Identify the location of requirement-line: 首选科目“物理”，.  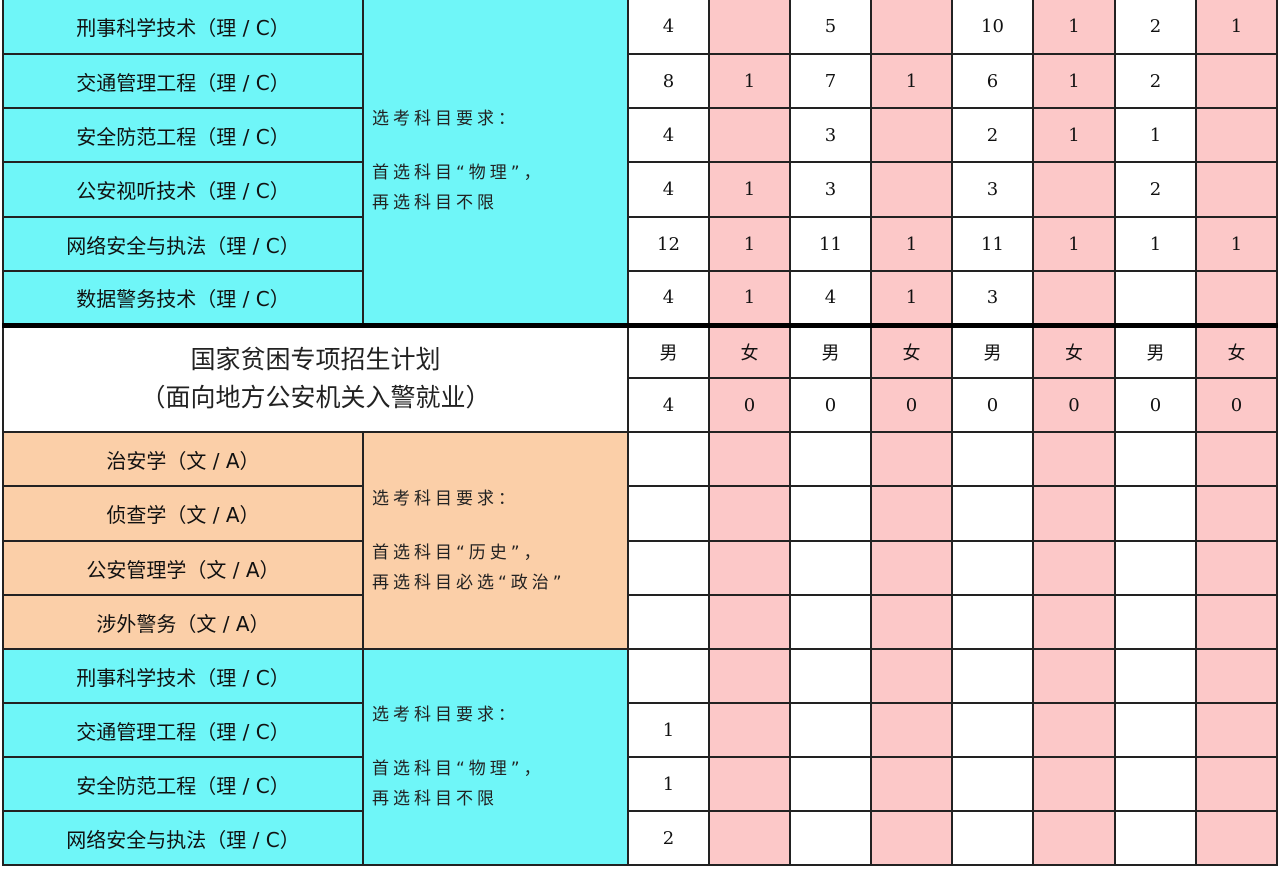
(458, 769).